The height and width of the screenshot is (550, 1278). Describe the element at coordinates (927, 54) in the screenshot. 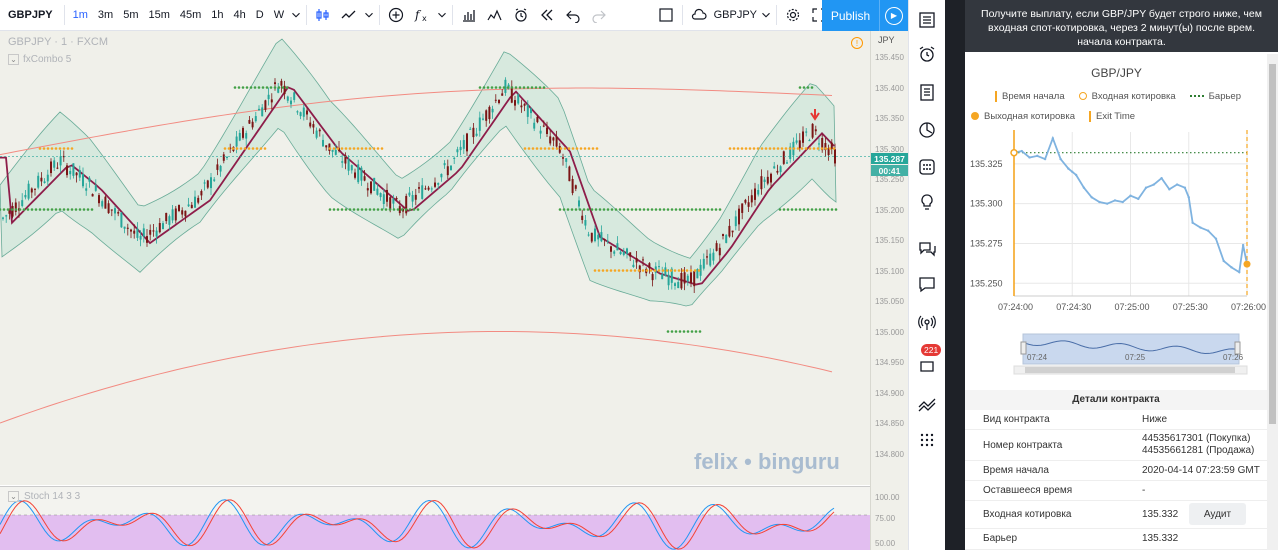

I see `alarm-clock-icon` at that location.